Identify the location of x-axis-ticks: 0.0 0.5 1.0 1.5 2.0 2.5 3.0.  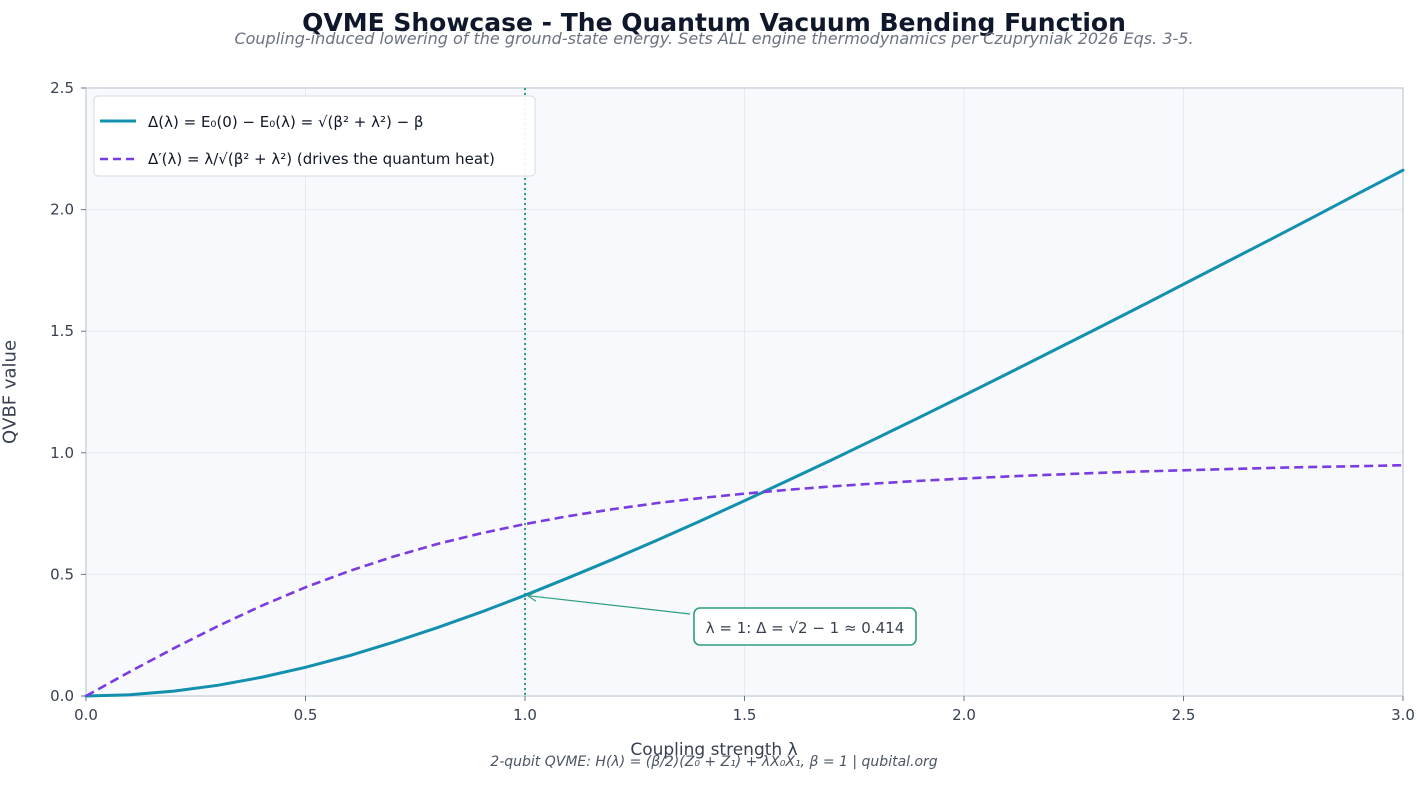
(744, 710).